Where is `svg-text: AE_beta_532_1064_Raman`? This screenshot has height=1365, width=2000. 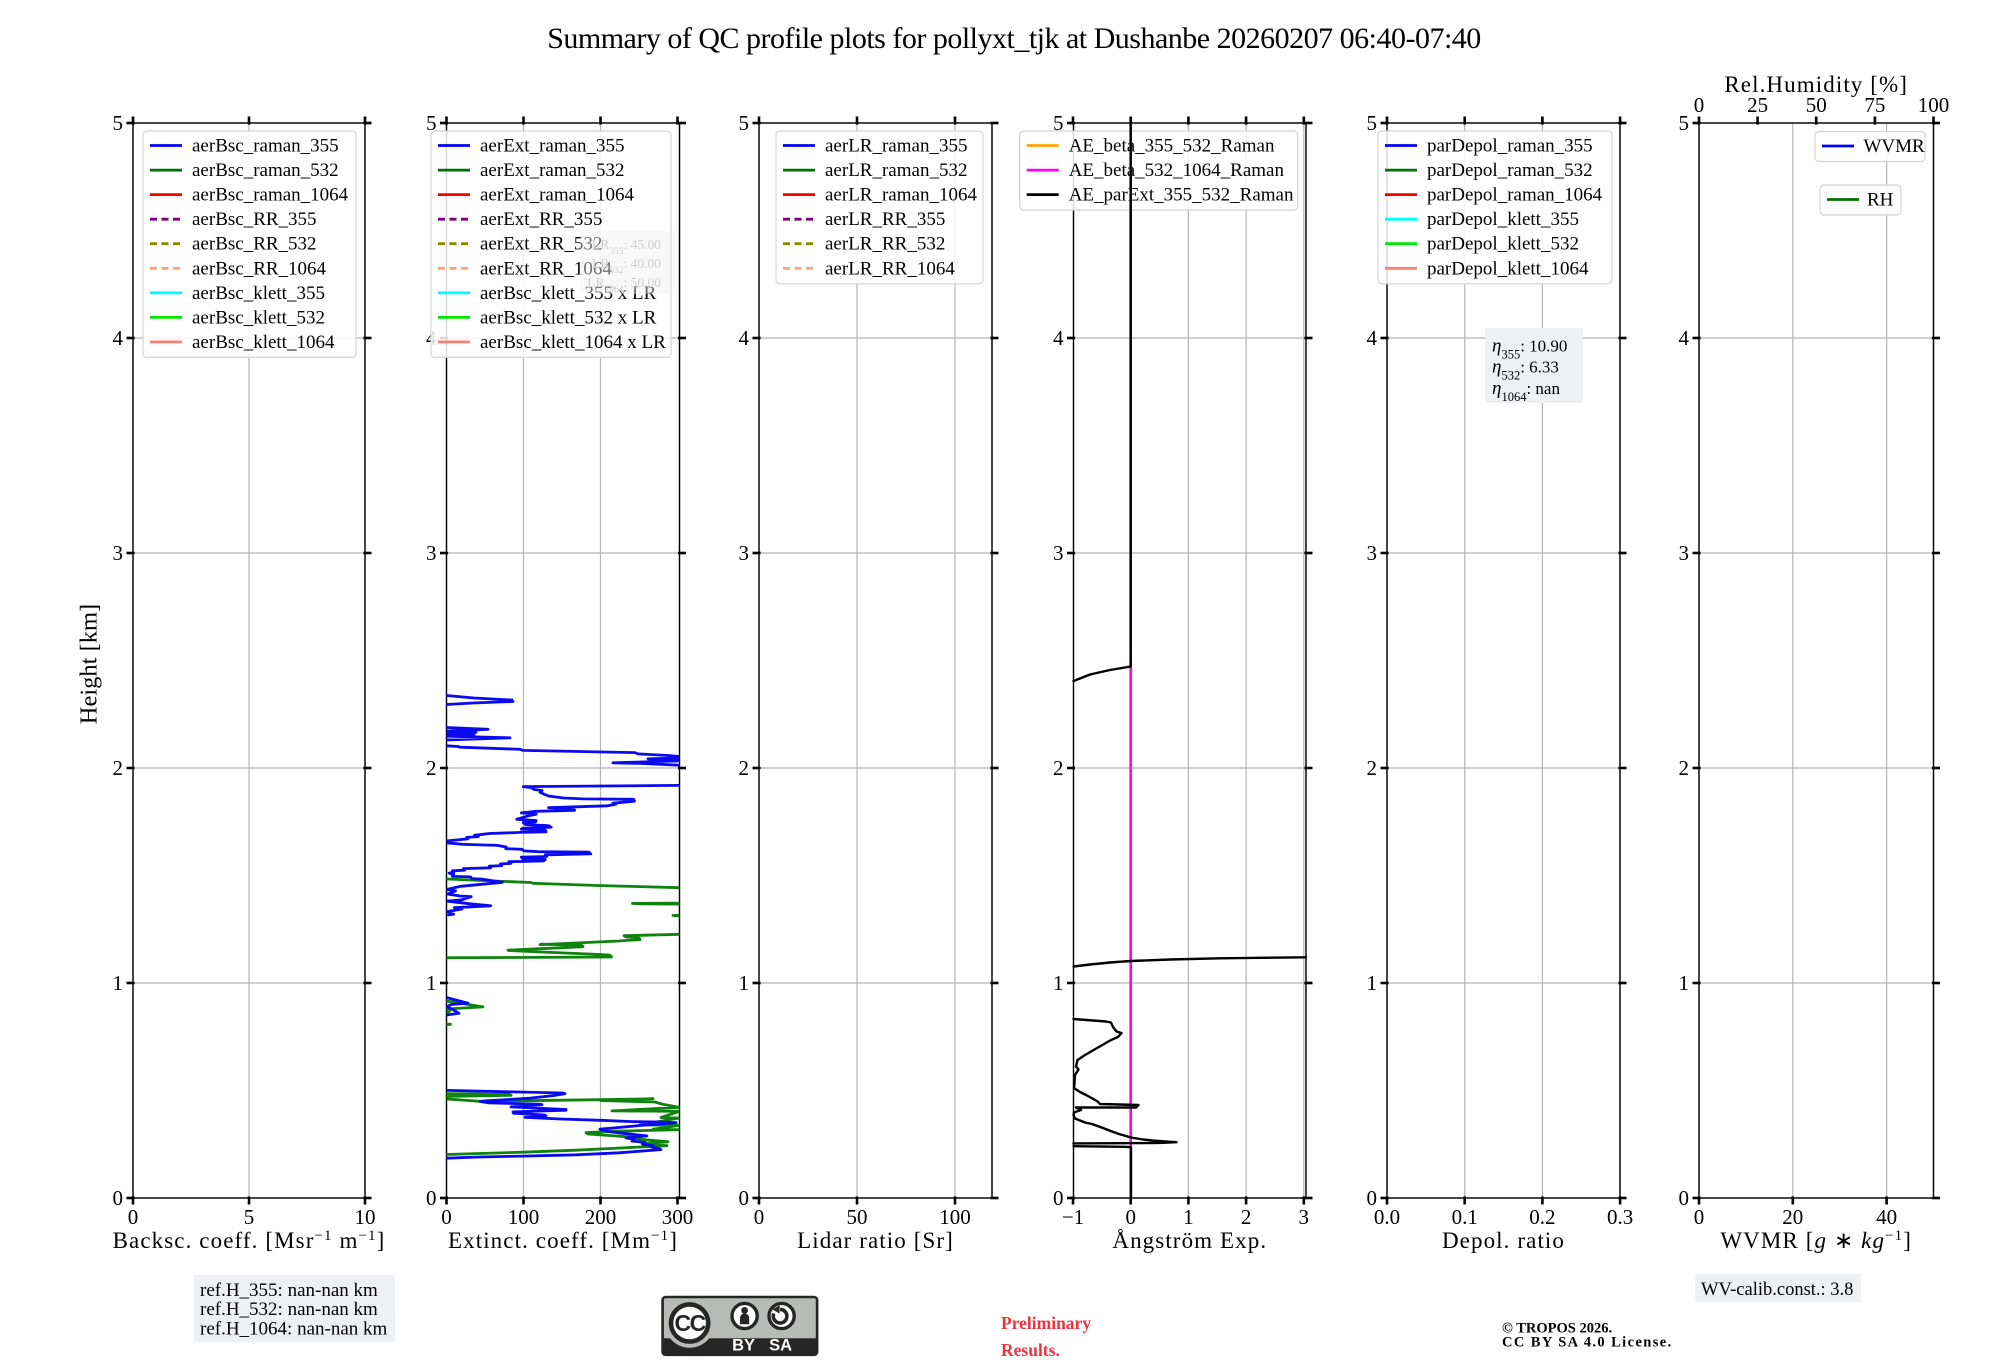 svg-text: AE_beta_532_1064_Raman is located at coordinates (1177, 170).